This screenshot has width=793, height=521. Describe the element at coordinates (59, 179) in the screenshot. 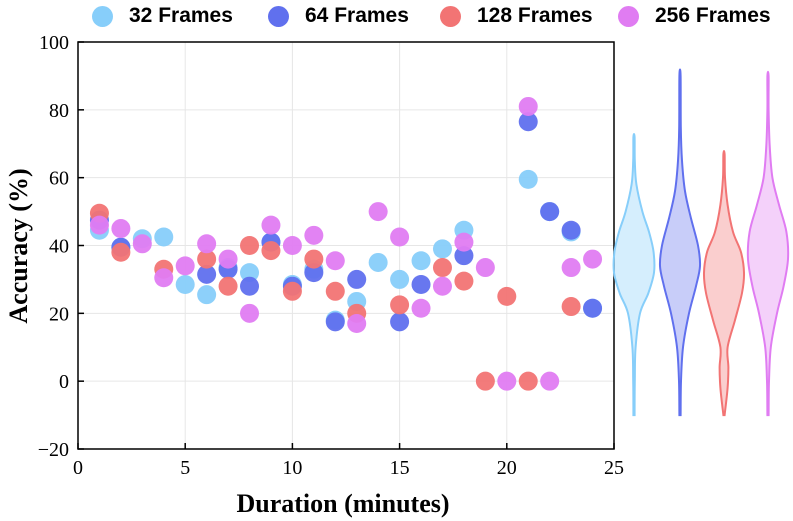

I see `y-tick-label: 60` at that location.